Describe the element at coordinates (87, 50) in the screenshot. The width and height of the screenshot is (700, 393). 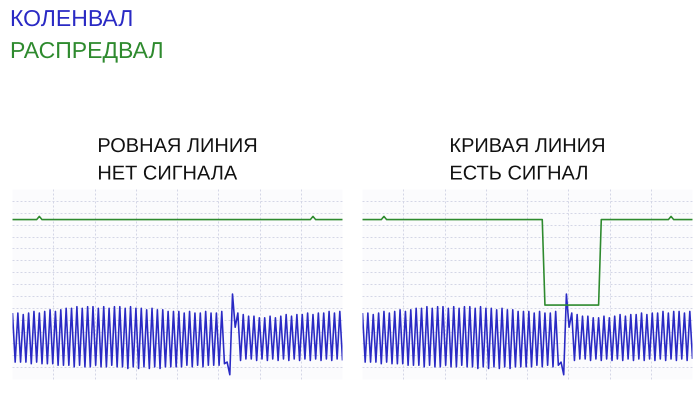
I see `text: РАСПРЕДВАЛ` at that location.